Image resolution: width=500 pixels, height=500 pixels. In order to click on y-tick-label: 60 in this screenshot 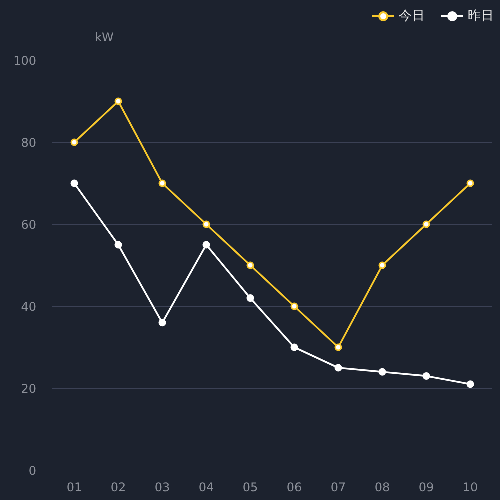, I will do `click(29, 225)`.